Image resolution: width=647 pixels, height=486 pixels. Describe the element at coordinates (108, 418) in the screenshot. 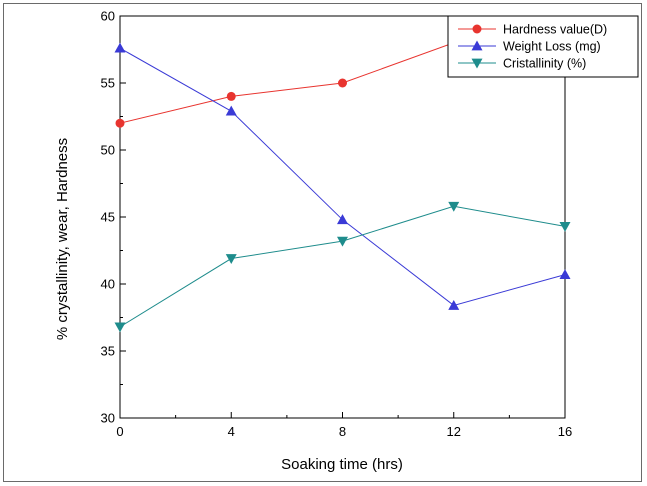

I see `y-tick-label: 30` at that location.